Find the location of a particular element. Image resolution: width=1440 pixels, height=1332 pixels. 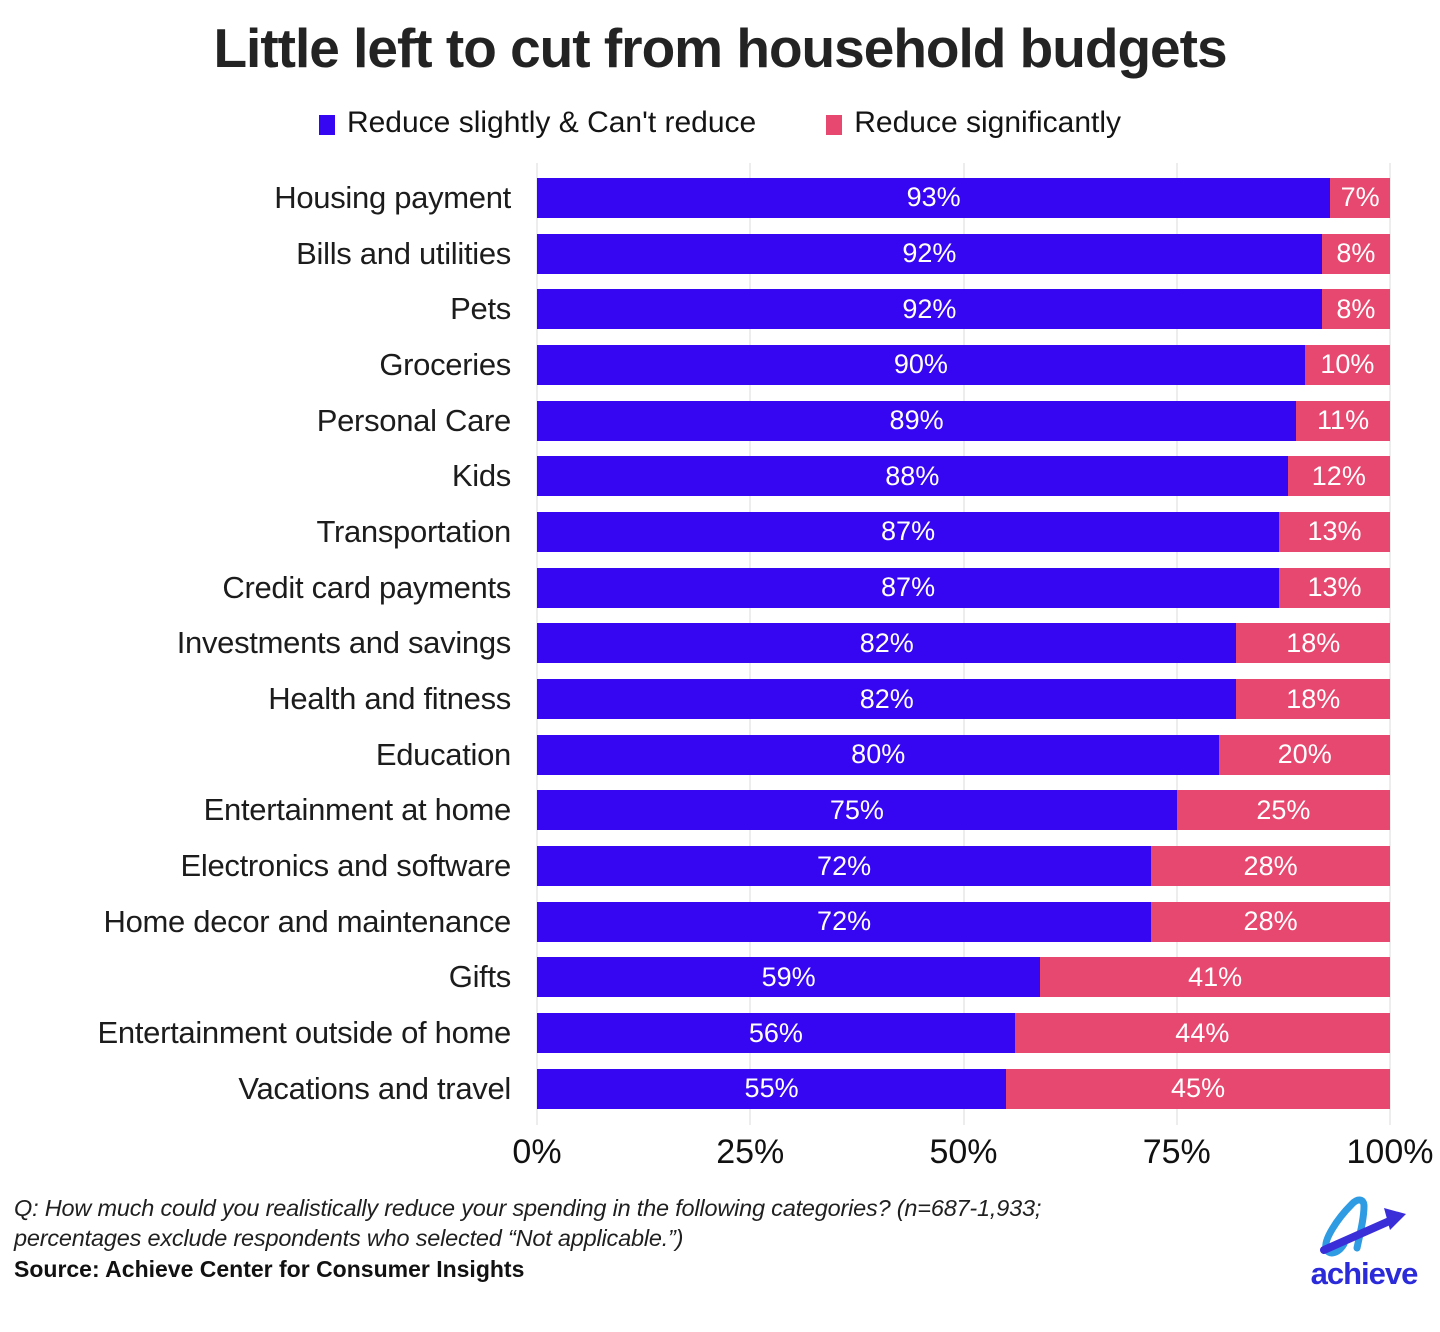

bar-track: 93% 7% is located at coordinates (963, 197).